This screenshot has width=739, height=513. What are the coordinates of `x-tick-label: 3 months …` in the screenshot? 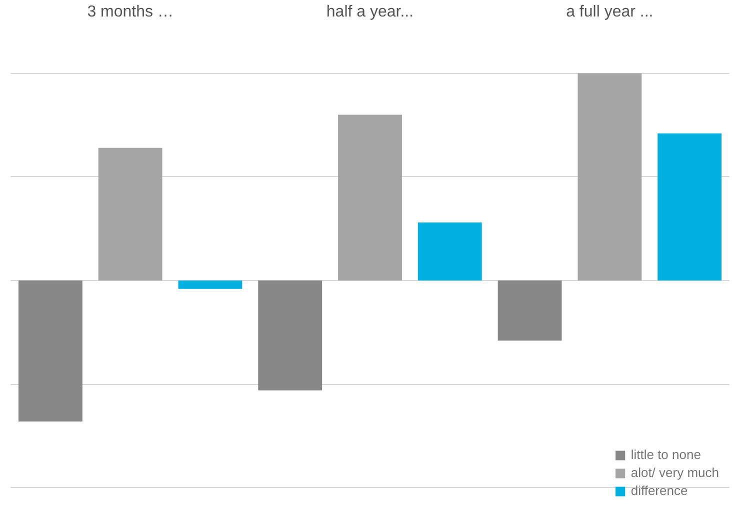 It's located at (130, 12).